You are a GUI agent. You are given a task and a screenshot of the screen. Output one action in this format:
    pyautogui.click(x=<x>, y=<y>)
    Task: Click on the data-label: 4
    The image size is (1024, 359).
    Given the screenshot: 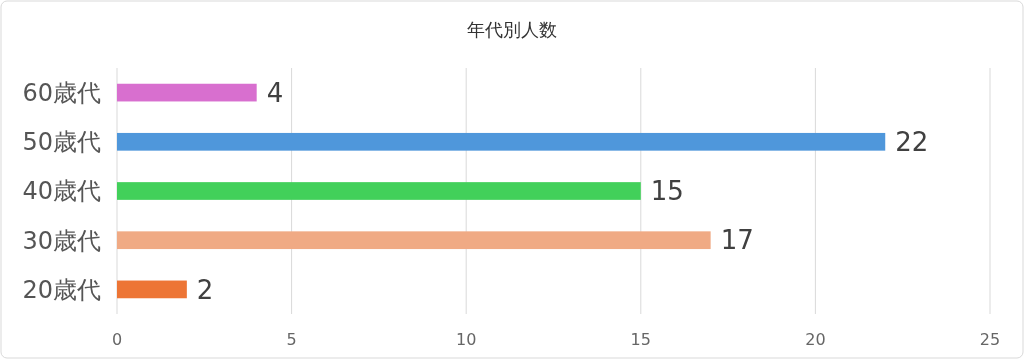 What is the action you would take?
    pyautogui.click(x=275, y=92)
    